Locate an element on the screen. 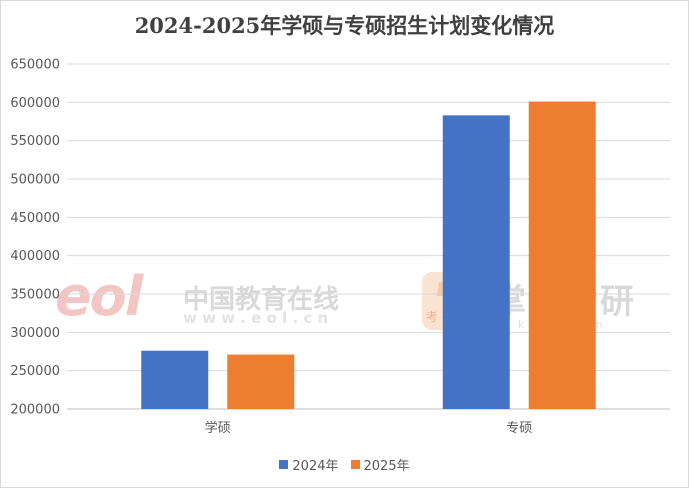  x-tick-label: 专硕 is located at coordinates (519, 428).